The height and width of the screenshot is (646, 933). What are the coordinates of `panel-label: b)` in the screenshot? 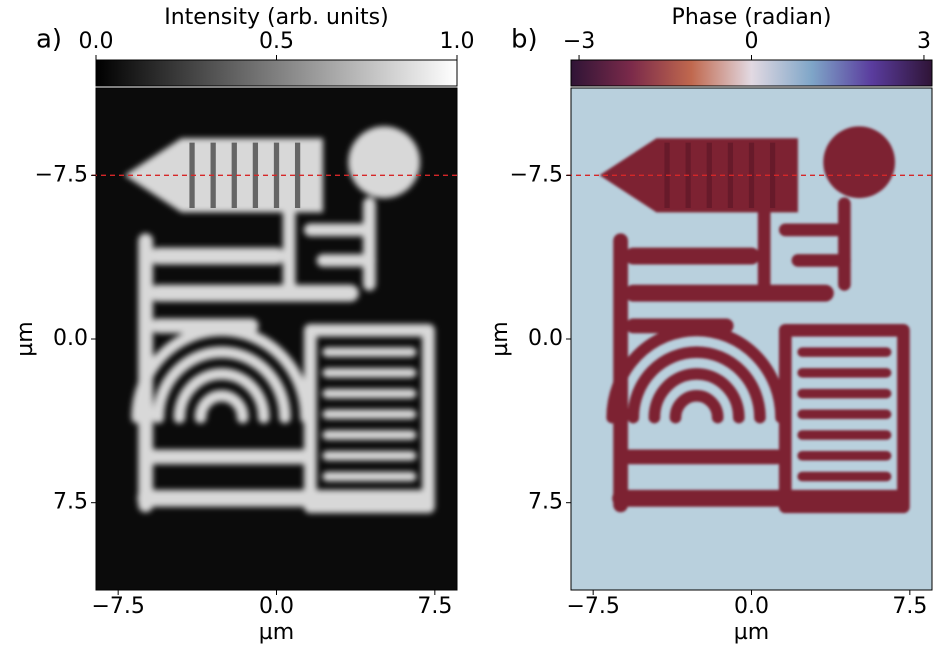 It's located at (524, 40).